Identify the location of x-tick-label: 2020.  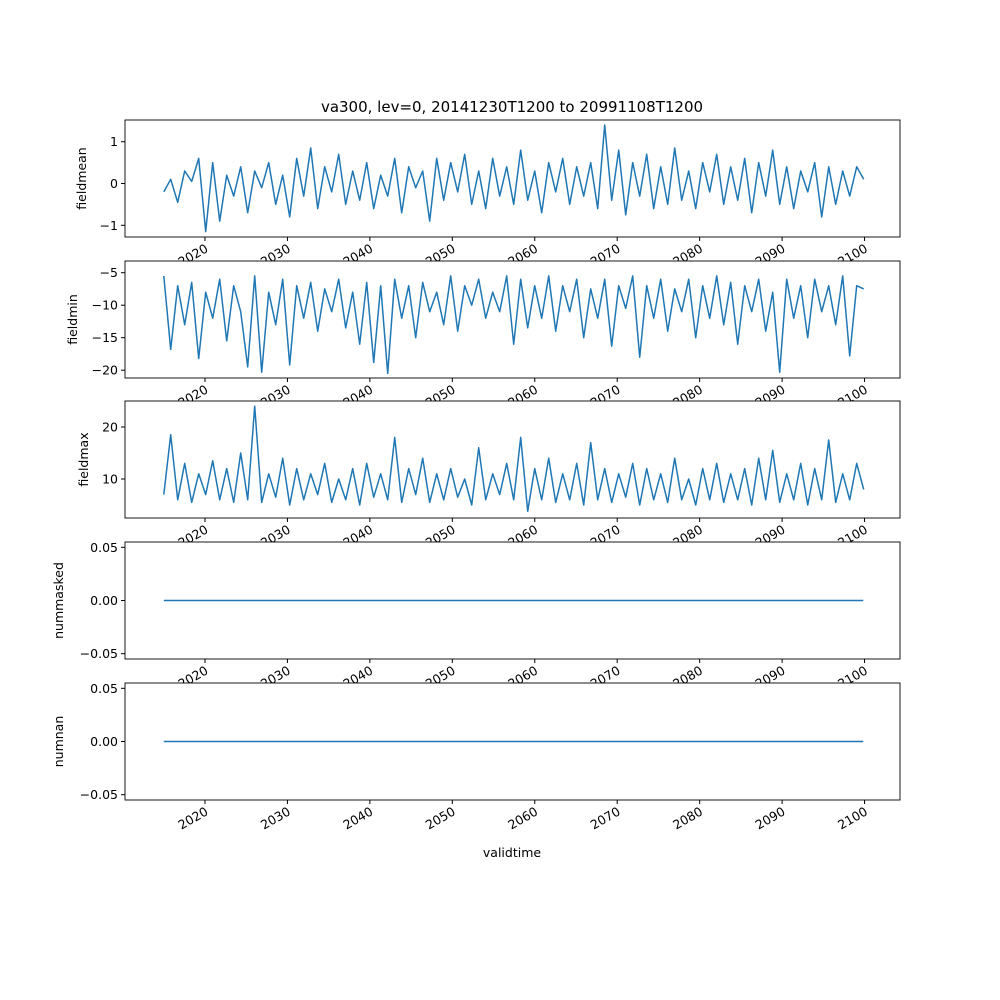
(192, 818).